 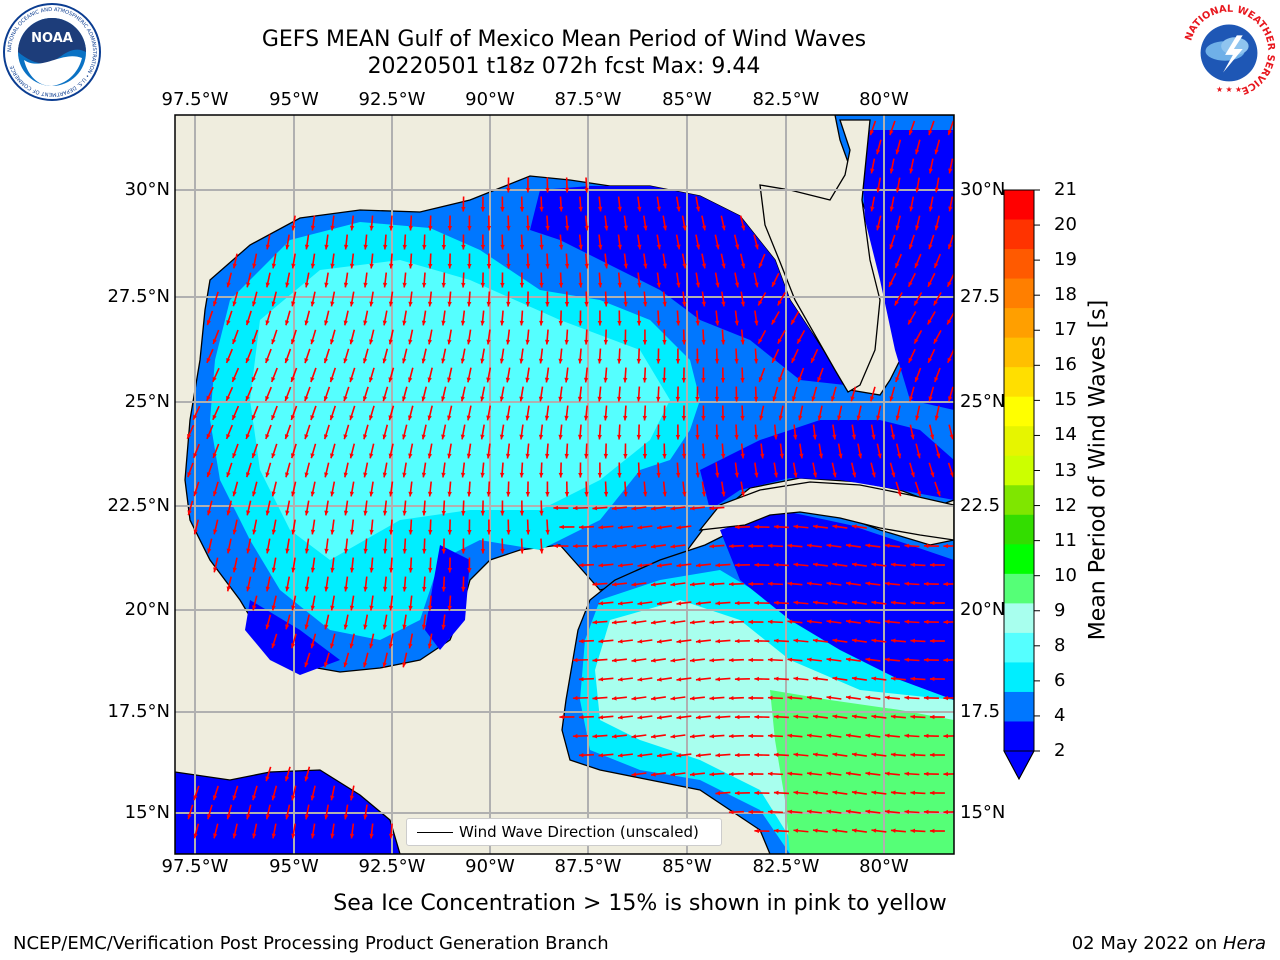 What do you see at coordinates (1019, 411) in the screenshot?
I see `colorbar-segment` at bounding box center [1019, 411].